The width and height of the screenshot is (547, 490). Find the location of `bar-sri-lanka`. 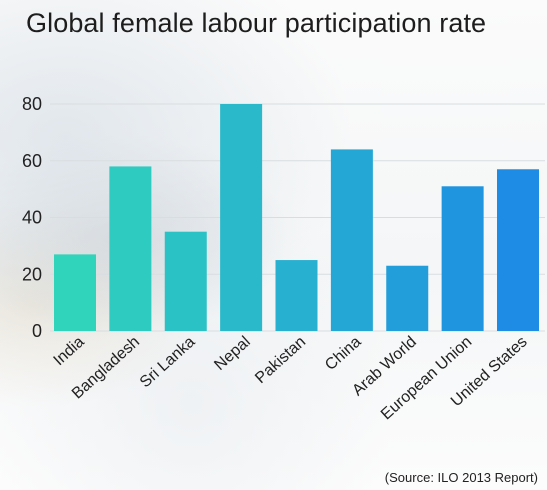

bar-sri-lanka is located at coordinates (185, 281).